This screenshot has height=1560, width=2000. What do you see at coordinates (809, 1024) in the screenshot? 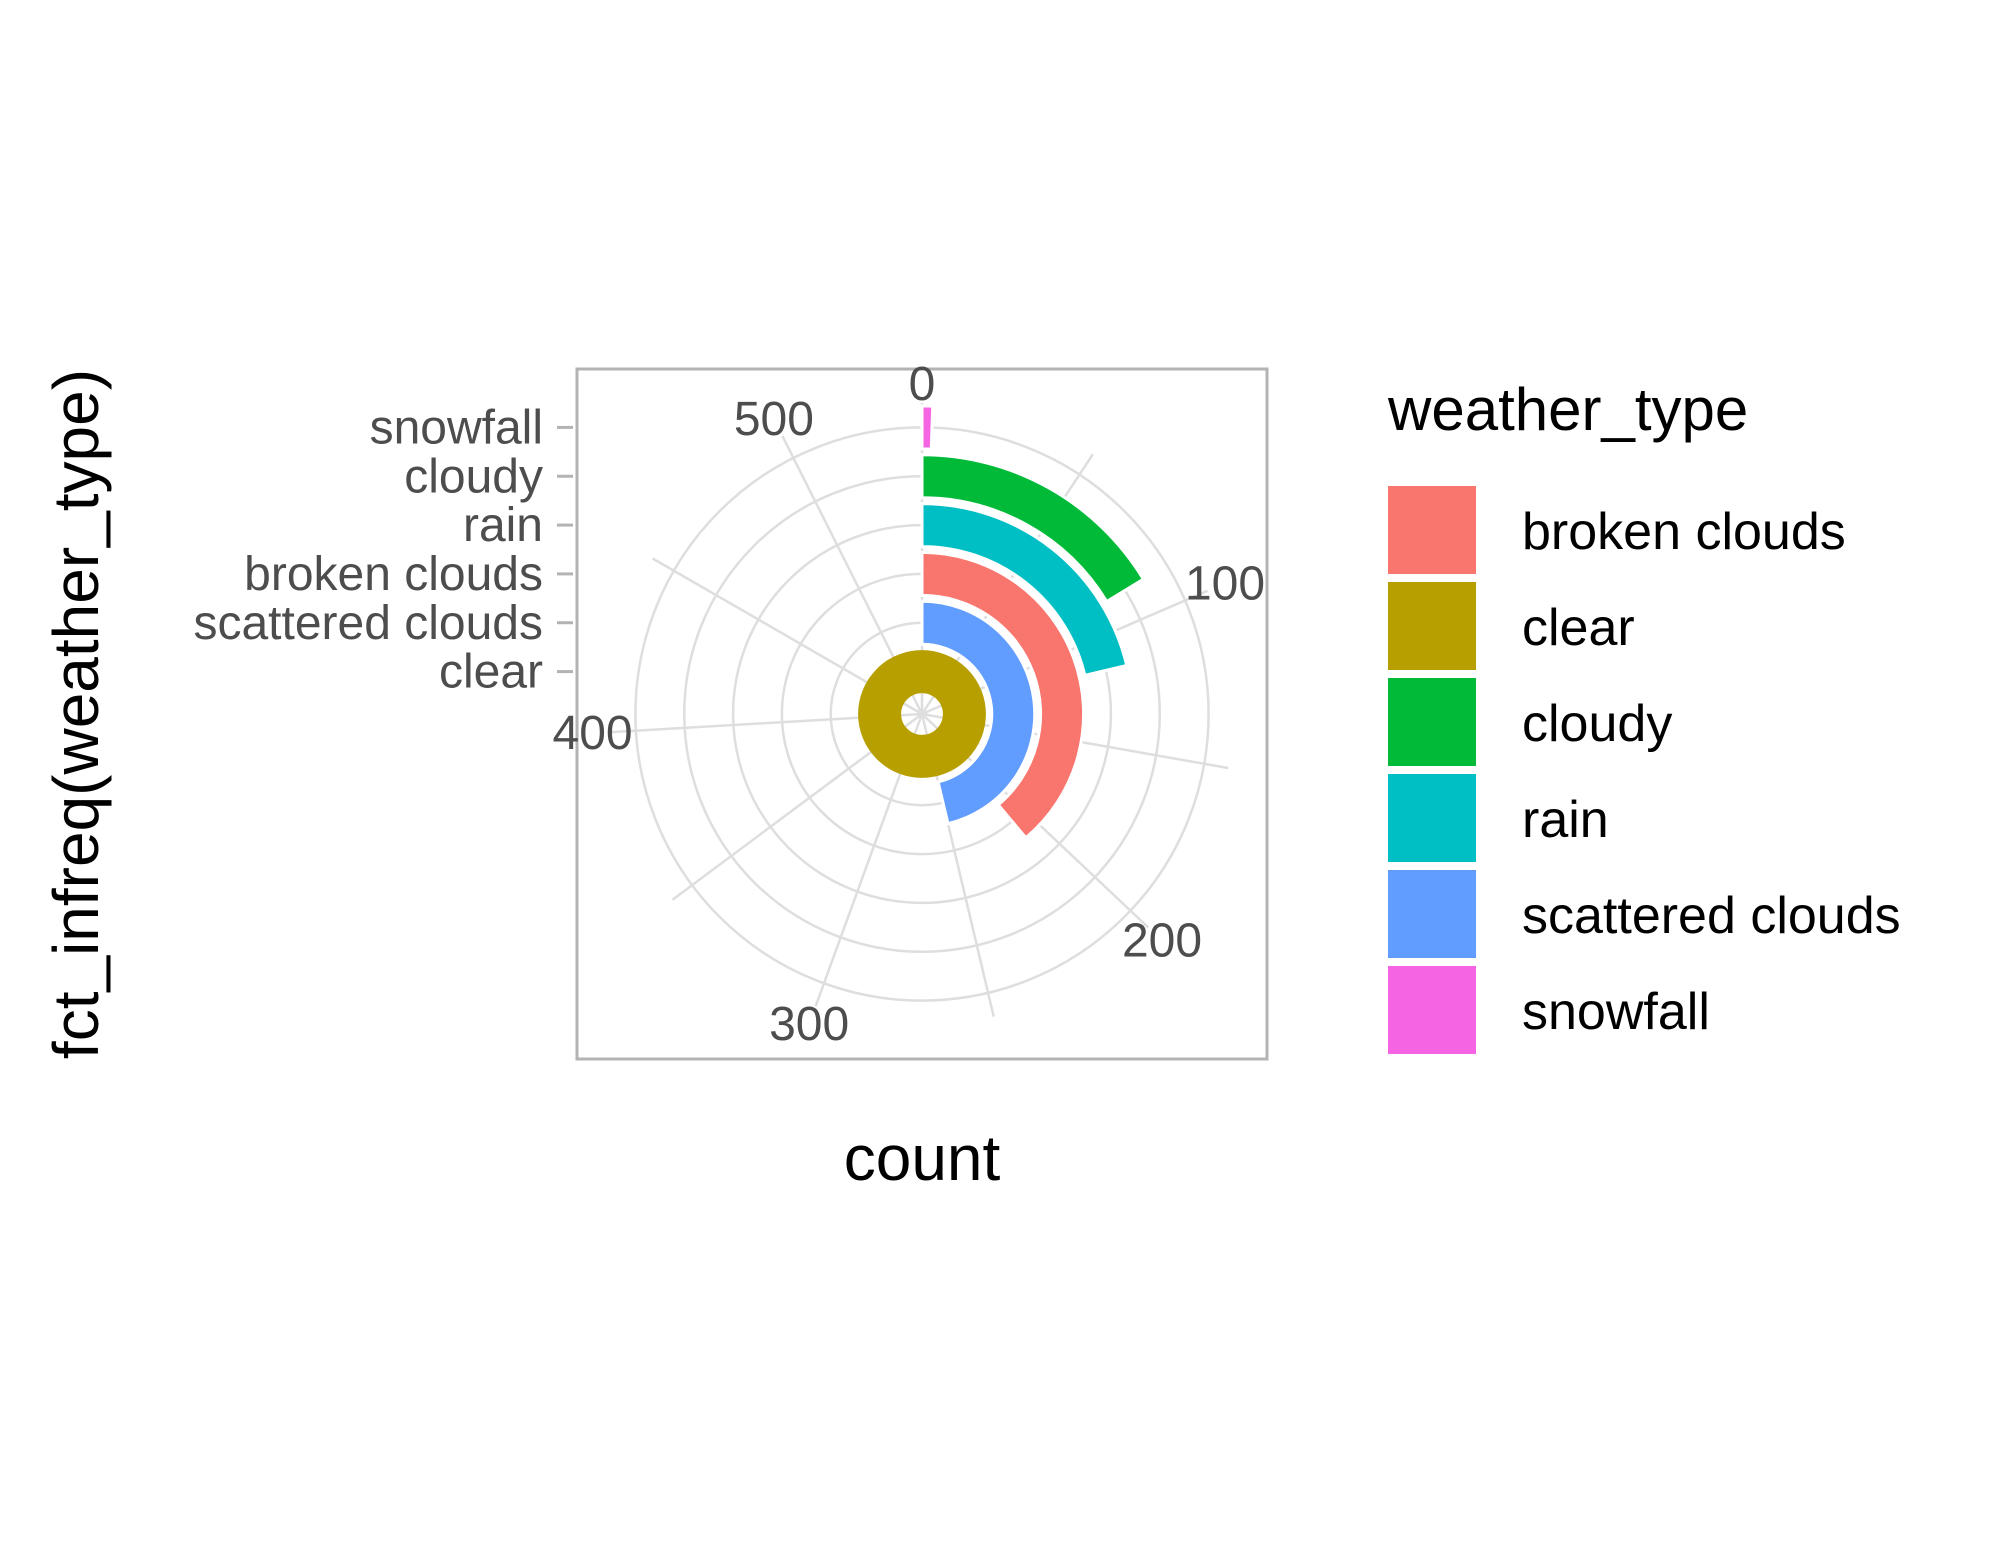
I see `count-tick-label: 300` at bounding box center [809, 1024].